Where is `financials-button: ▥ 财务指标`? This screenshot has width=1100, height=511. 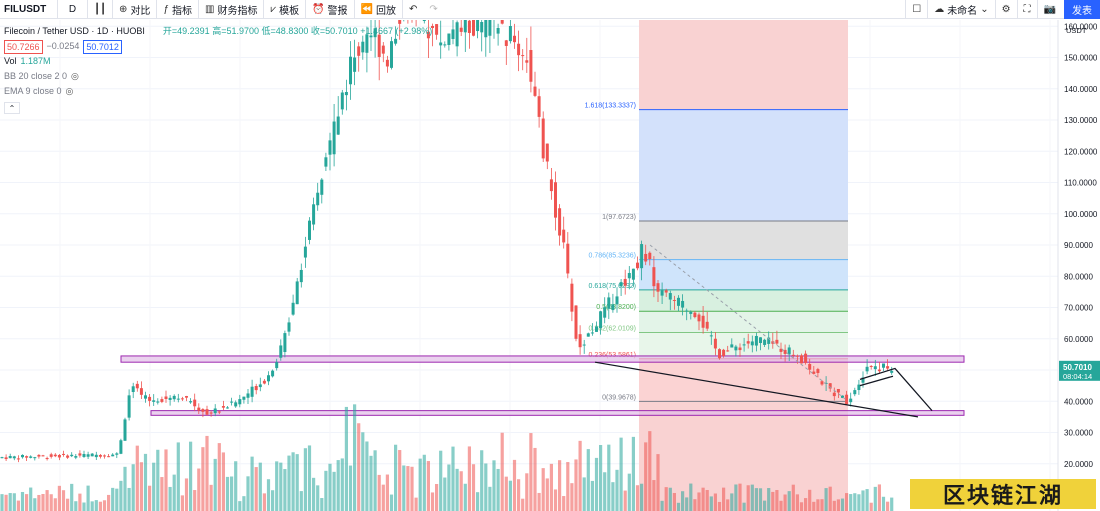
financials-button: ▥ 财务指标 is located at coordinates (232, 9).